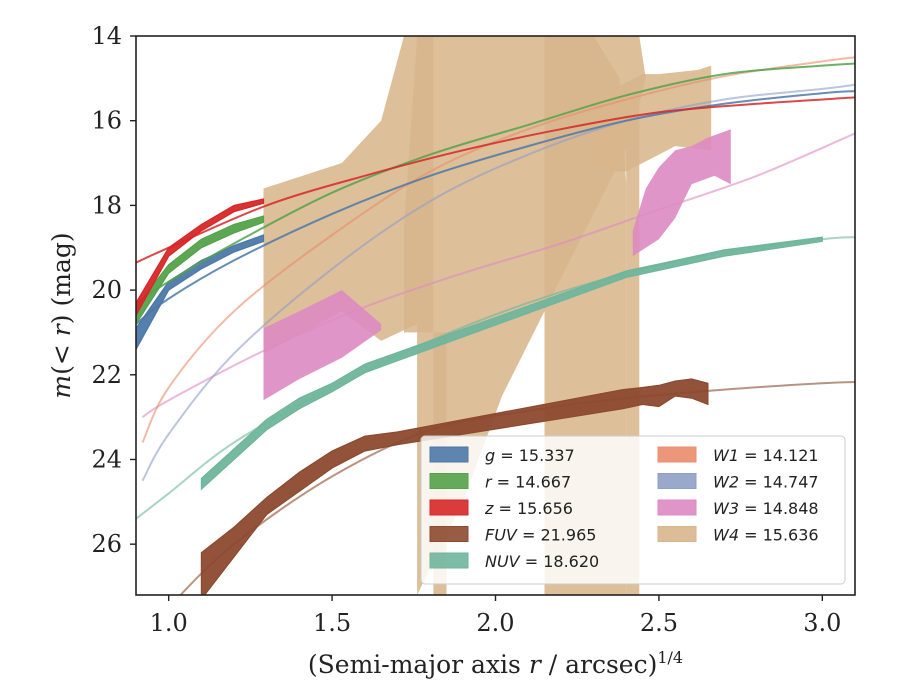 This screenshot has width=900, height=700. I want to click on legend-entry-r: r = 14.667, so click(500, 482).